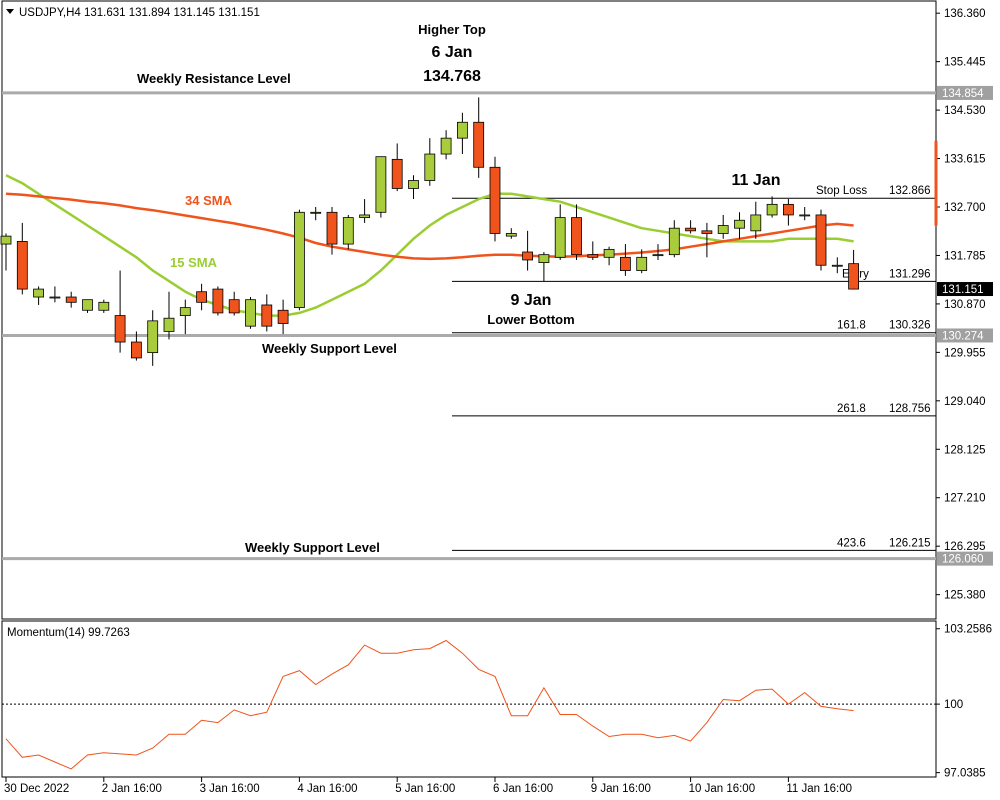  Describe the element at coordinates (965, 256) in the screenshot. I see `y-tick-label: 131.785` at that location.